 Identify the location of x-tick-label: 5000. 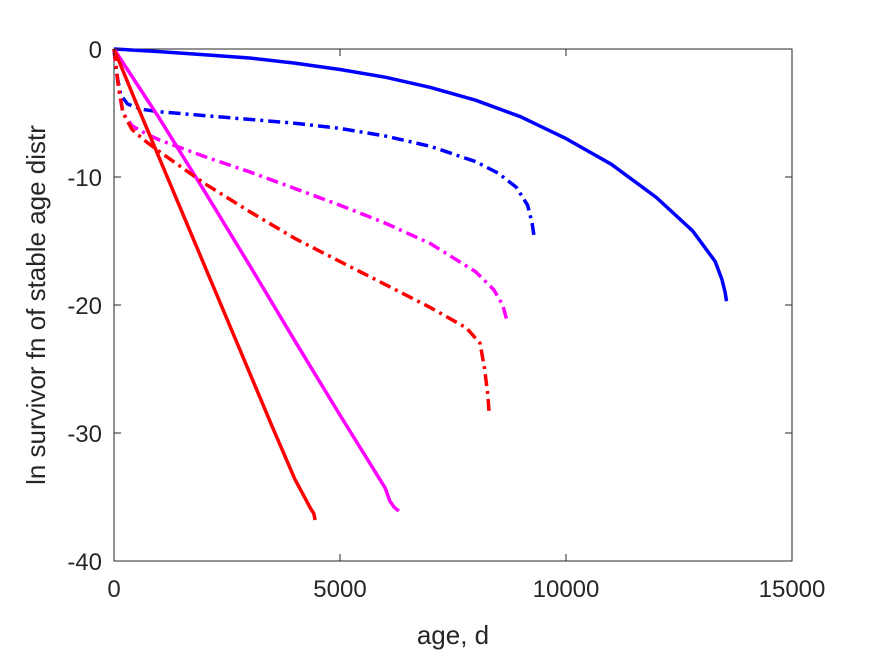
(339, 589).